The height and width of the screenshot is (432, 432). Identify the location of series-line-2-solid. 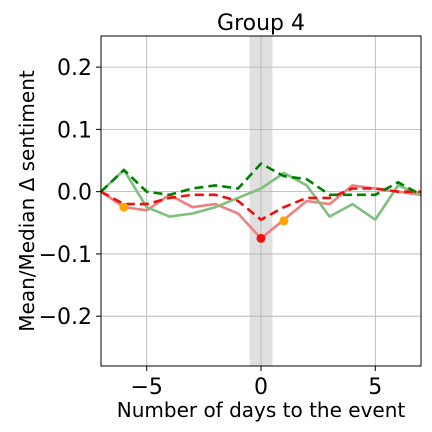
(261, 194).